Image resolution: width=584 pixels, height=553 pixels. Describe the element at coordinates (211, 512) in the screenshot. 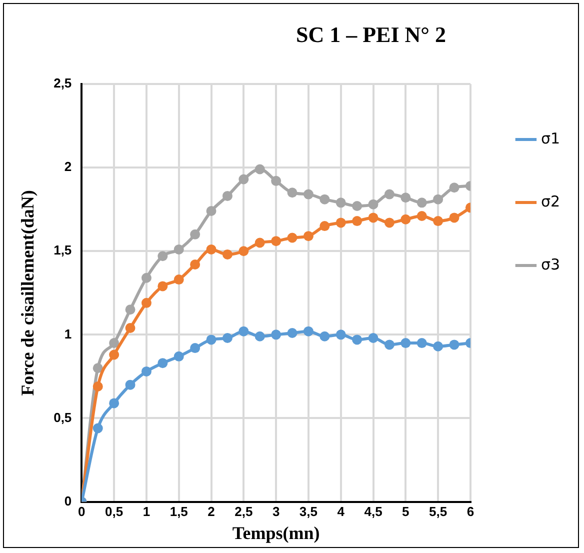

I see `x-tick-label: 2` at that location.